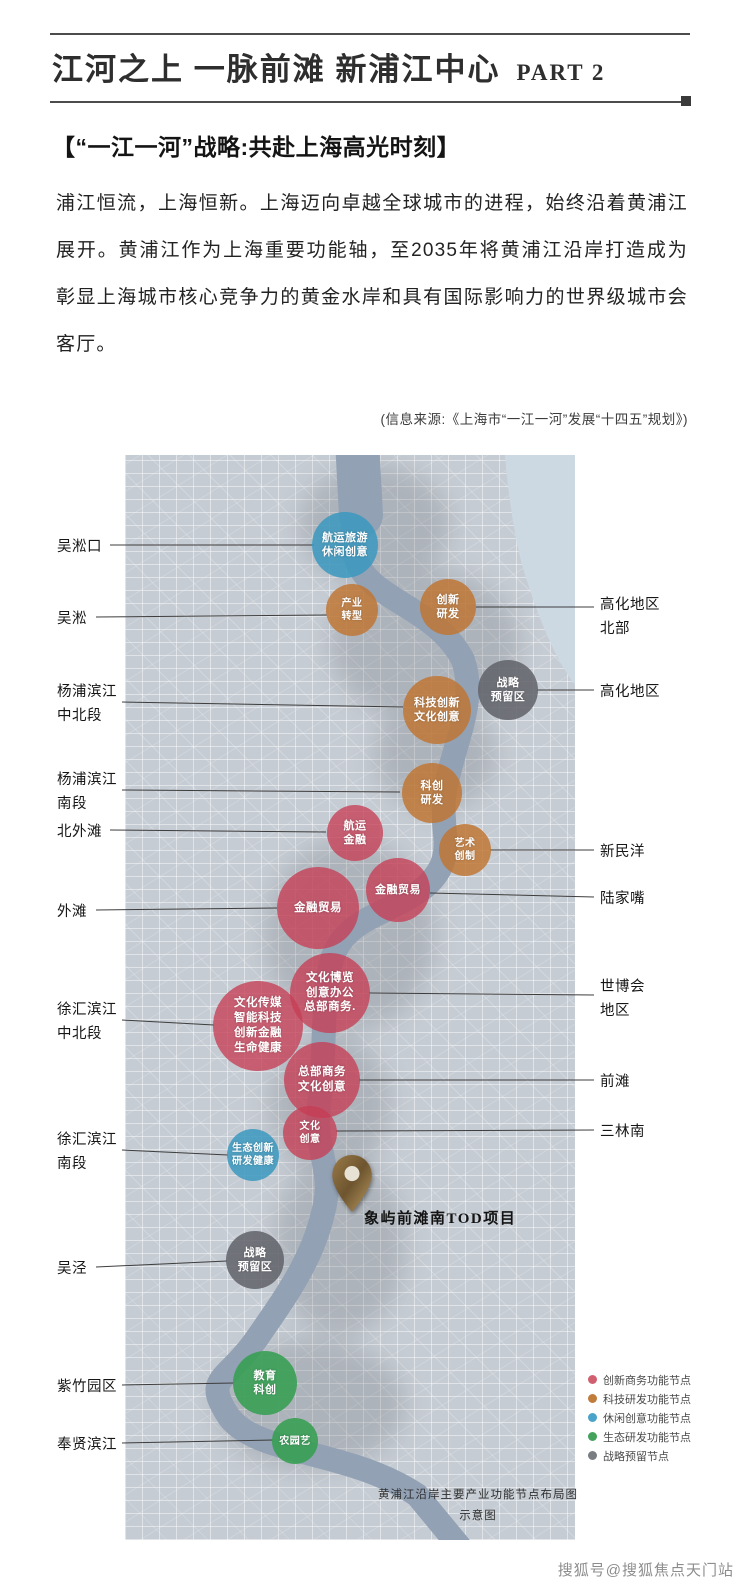 Image resolution: width=740 pixels, height=1583 pixels. What do you see at coordinates (440, 1219) in the screenshot?
I see `pin-label: 象屿前滩南TOD项目` at bounding box center [440, 1219].